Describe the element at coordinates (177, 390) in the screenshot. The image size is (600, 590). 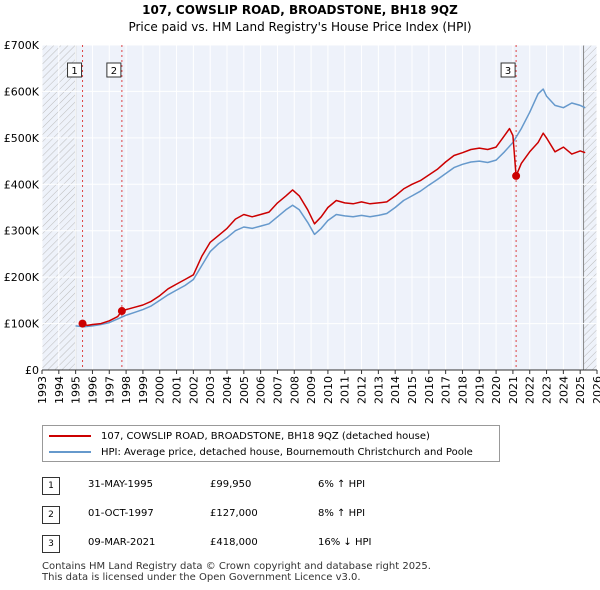
I see `x-tick-label: 2001` at that location.